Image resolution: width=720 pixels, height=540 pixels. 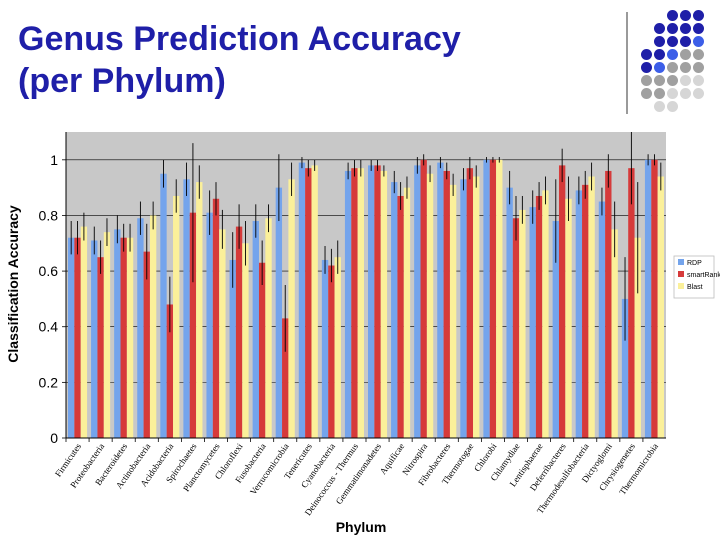 What do you see at coordinates (54, 438) in the screenshot?
I see `y-tick-label: 0` at bounding box center [54, 438].